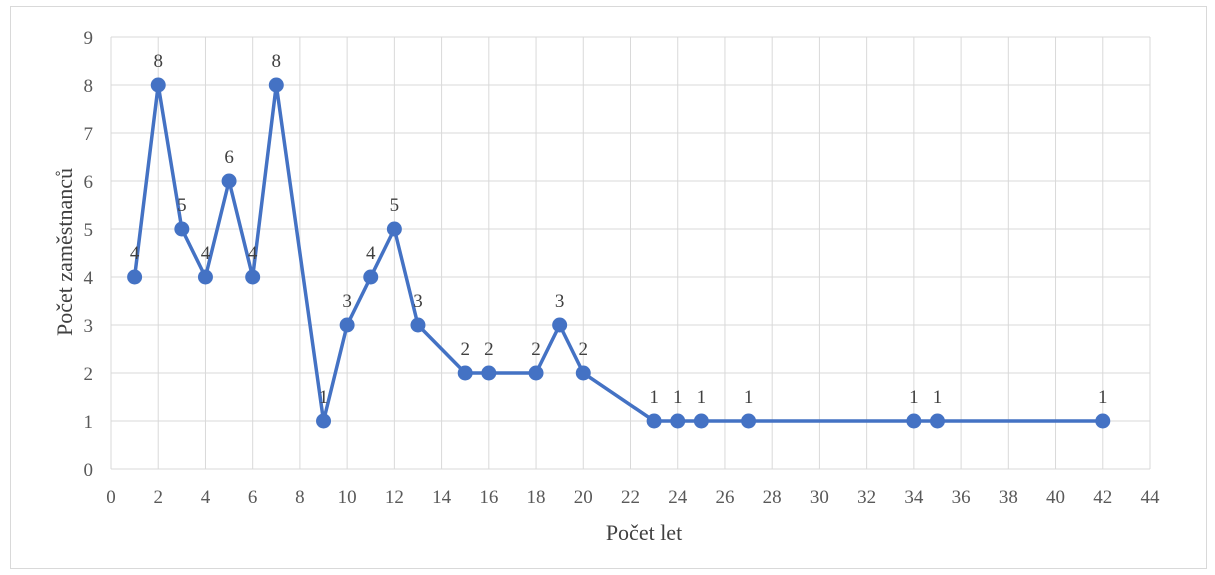 The image size is (1215, 575). Describe the element at coordinates (89, 86) in the screenshot. I see `y-tick-label: 8` at that location.